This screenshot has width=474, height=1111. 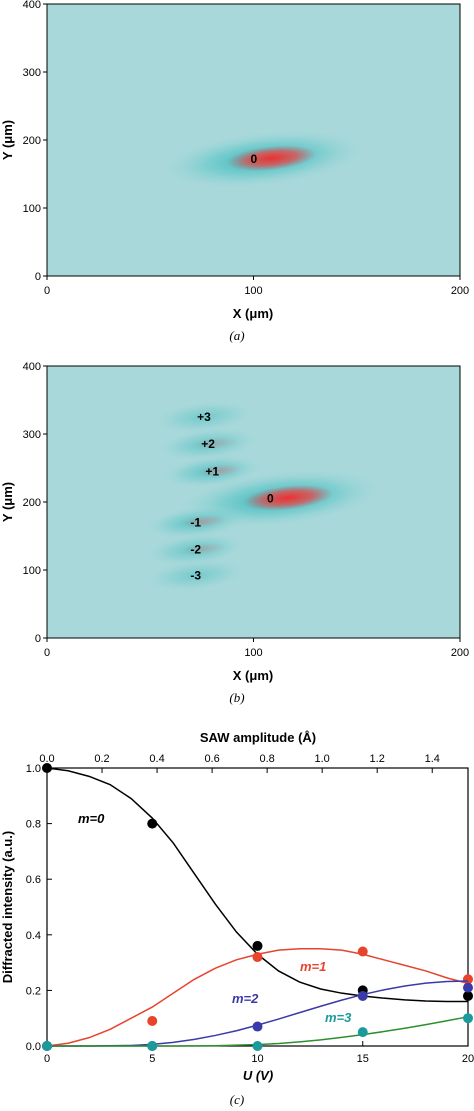 I want to click on top-x-tick-label: 0.6, so click(x=211, y=759).